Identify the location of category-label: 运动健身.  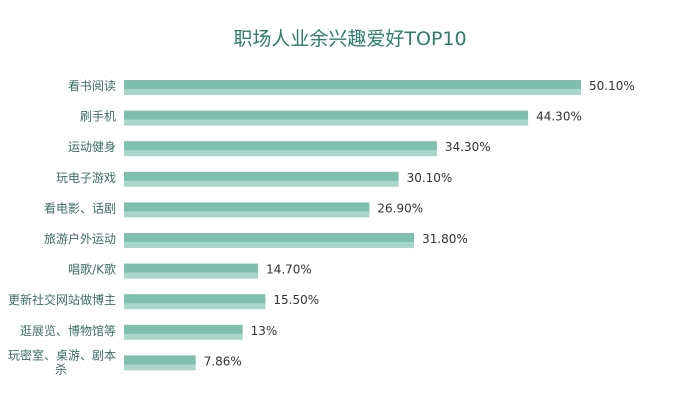
(92, 146).